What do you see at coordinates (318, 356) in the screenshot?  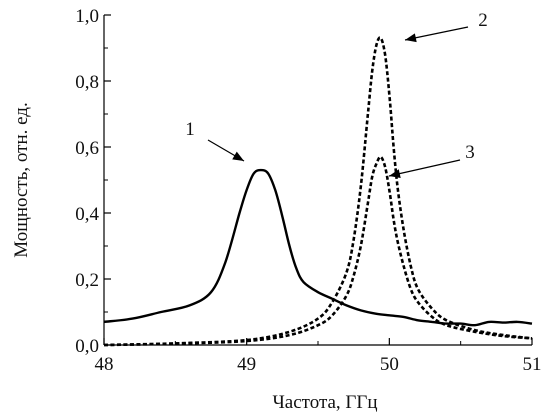 I see `x-axis-ticks: 48 49 50 51` at bounding box center [318, 356].